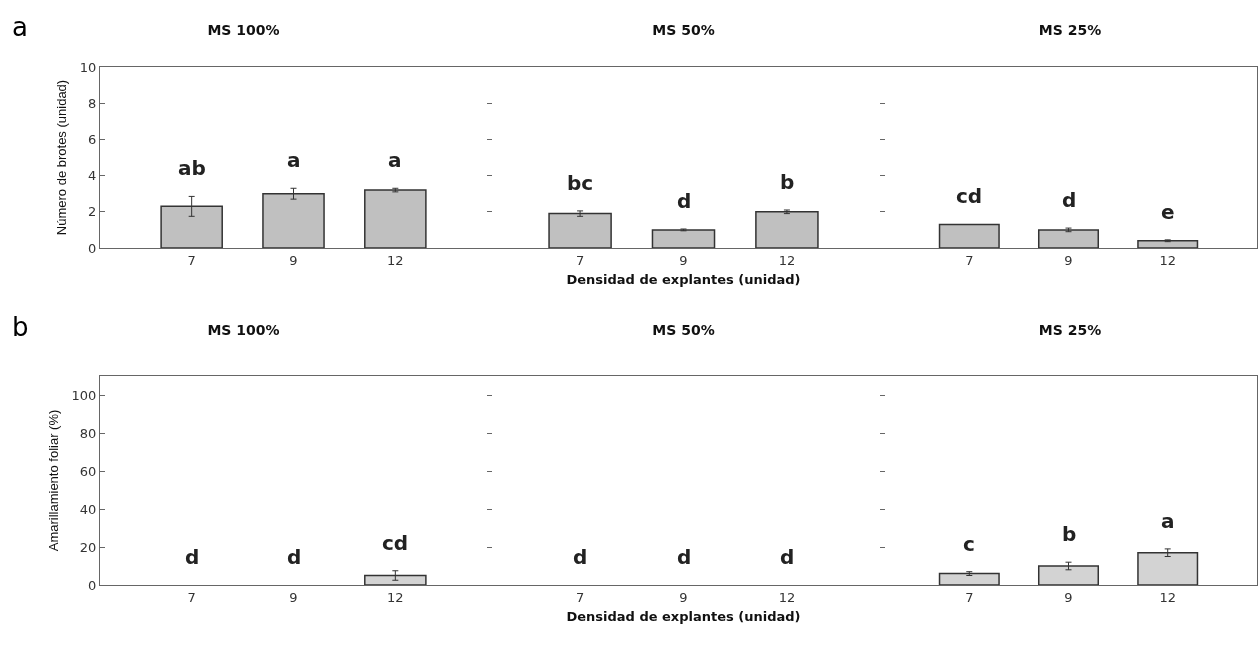  What do you see at coordinates (92, 139) in the screenshot?
I see `y-tick-label: 6` at bounding box center [92, 139].